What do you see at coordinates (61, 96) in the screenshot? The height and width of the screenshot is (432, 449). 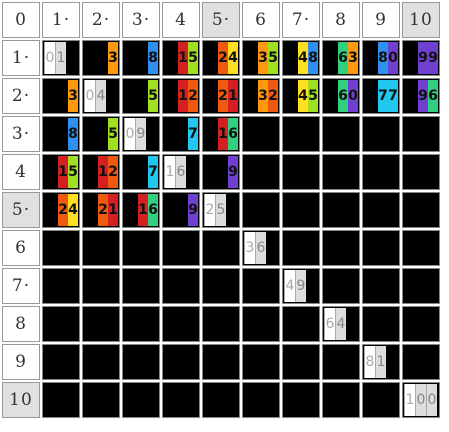 I see `grid-cell: 3` at bounding box center [61, 96].